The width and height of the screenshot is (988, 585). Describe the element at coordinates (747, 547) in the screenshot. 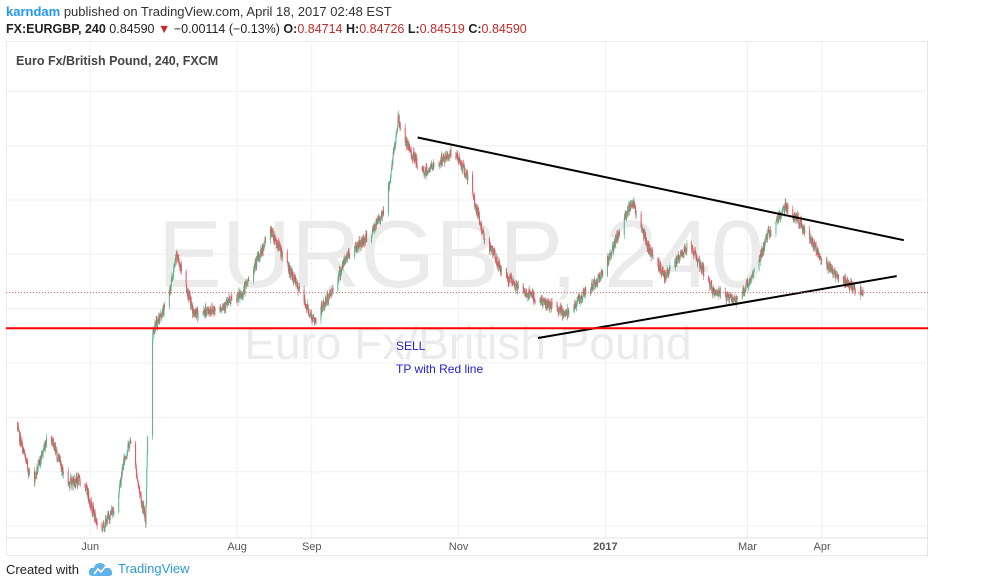

I see `time-tick-label: Mar` at that location.